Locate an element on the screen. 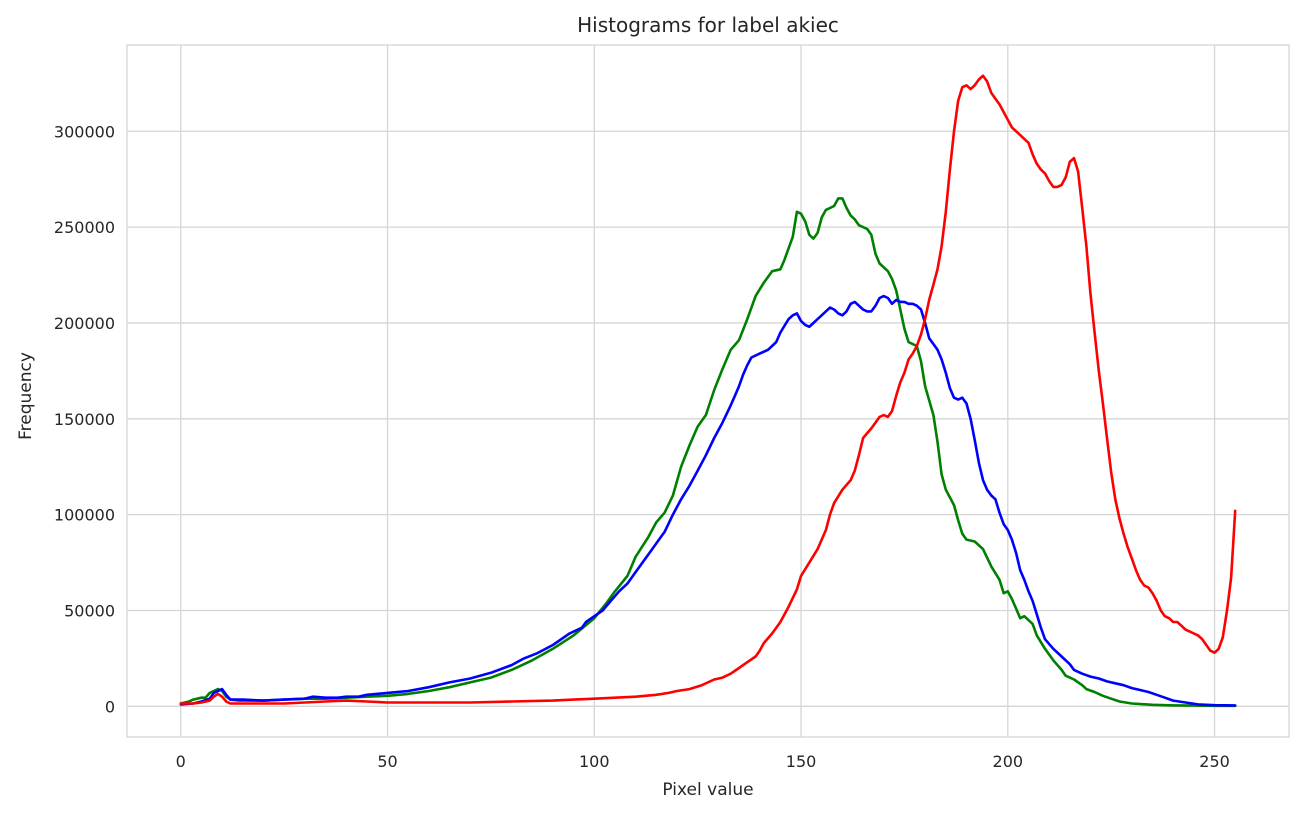  y-tick-label: 300000 is located at coordinates (84, 131).